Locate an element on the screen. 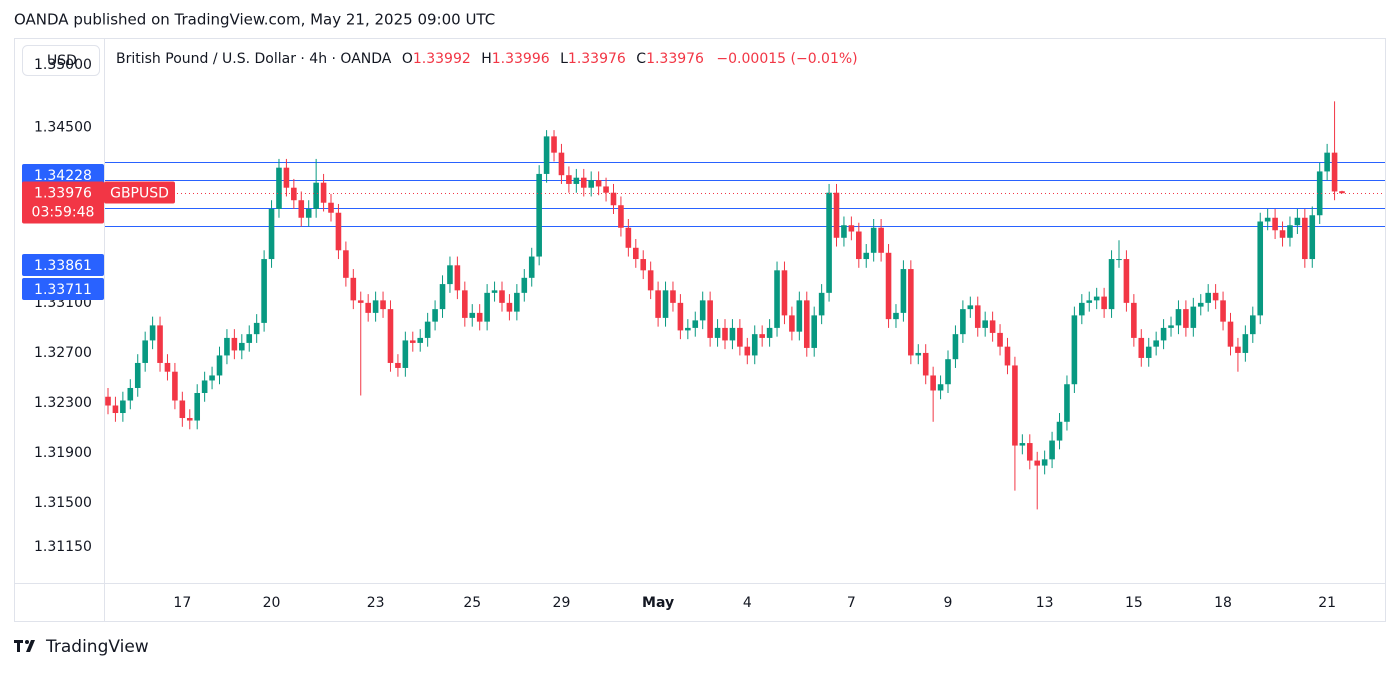 This screenshot has height=674, width=1400. legend-name: British Pound / U.S. Dollar · 4h · OANDA is located at coordinates (254, 59).